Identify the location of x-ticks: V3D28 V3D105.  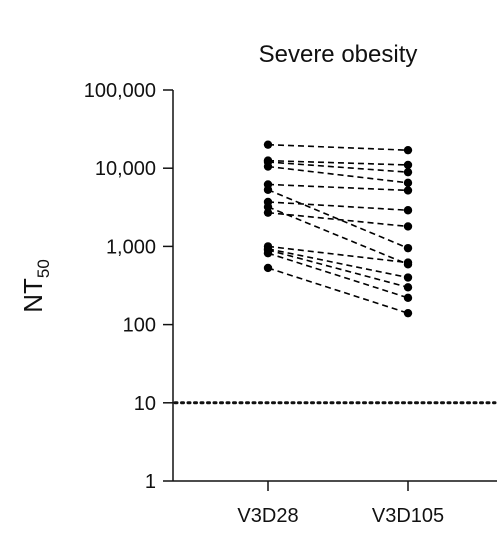
(340, 504).